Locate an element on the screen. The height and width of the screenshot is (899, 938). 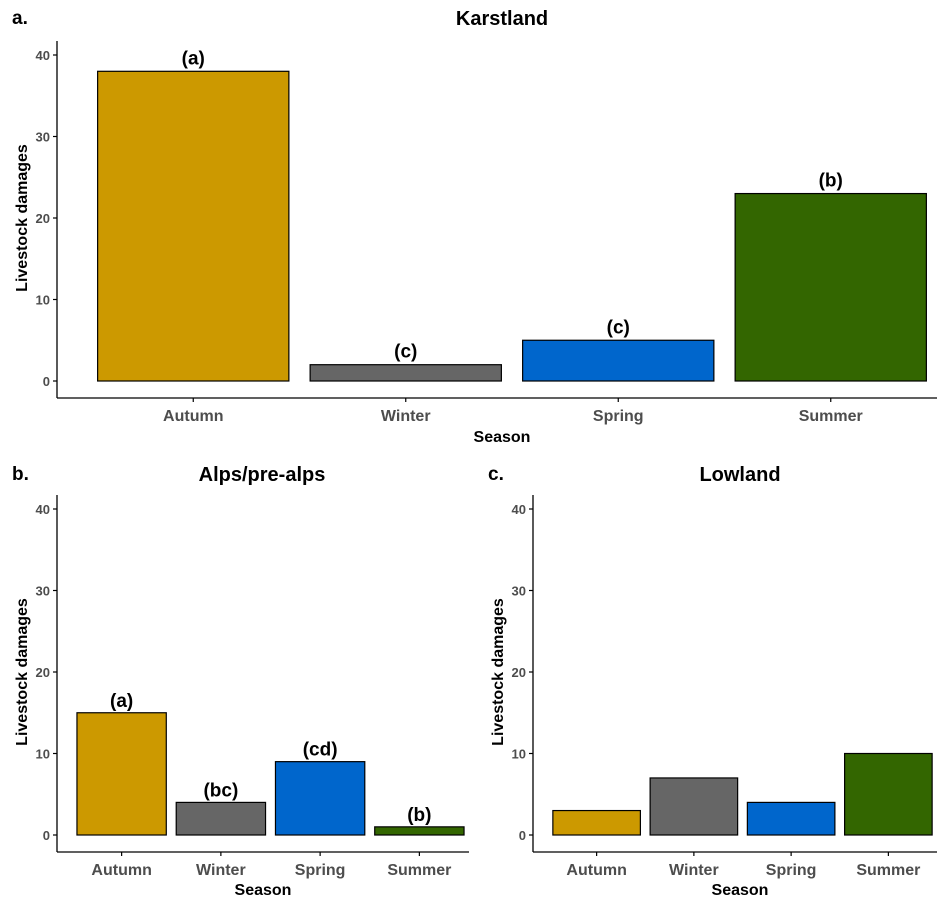
panel-b-x-tick-label-autumn: Autumn is located at coordinates (121, 870).